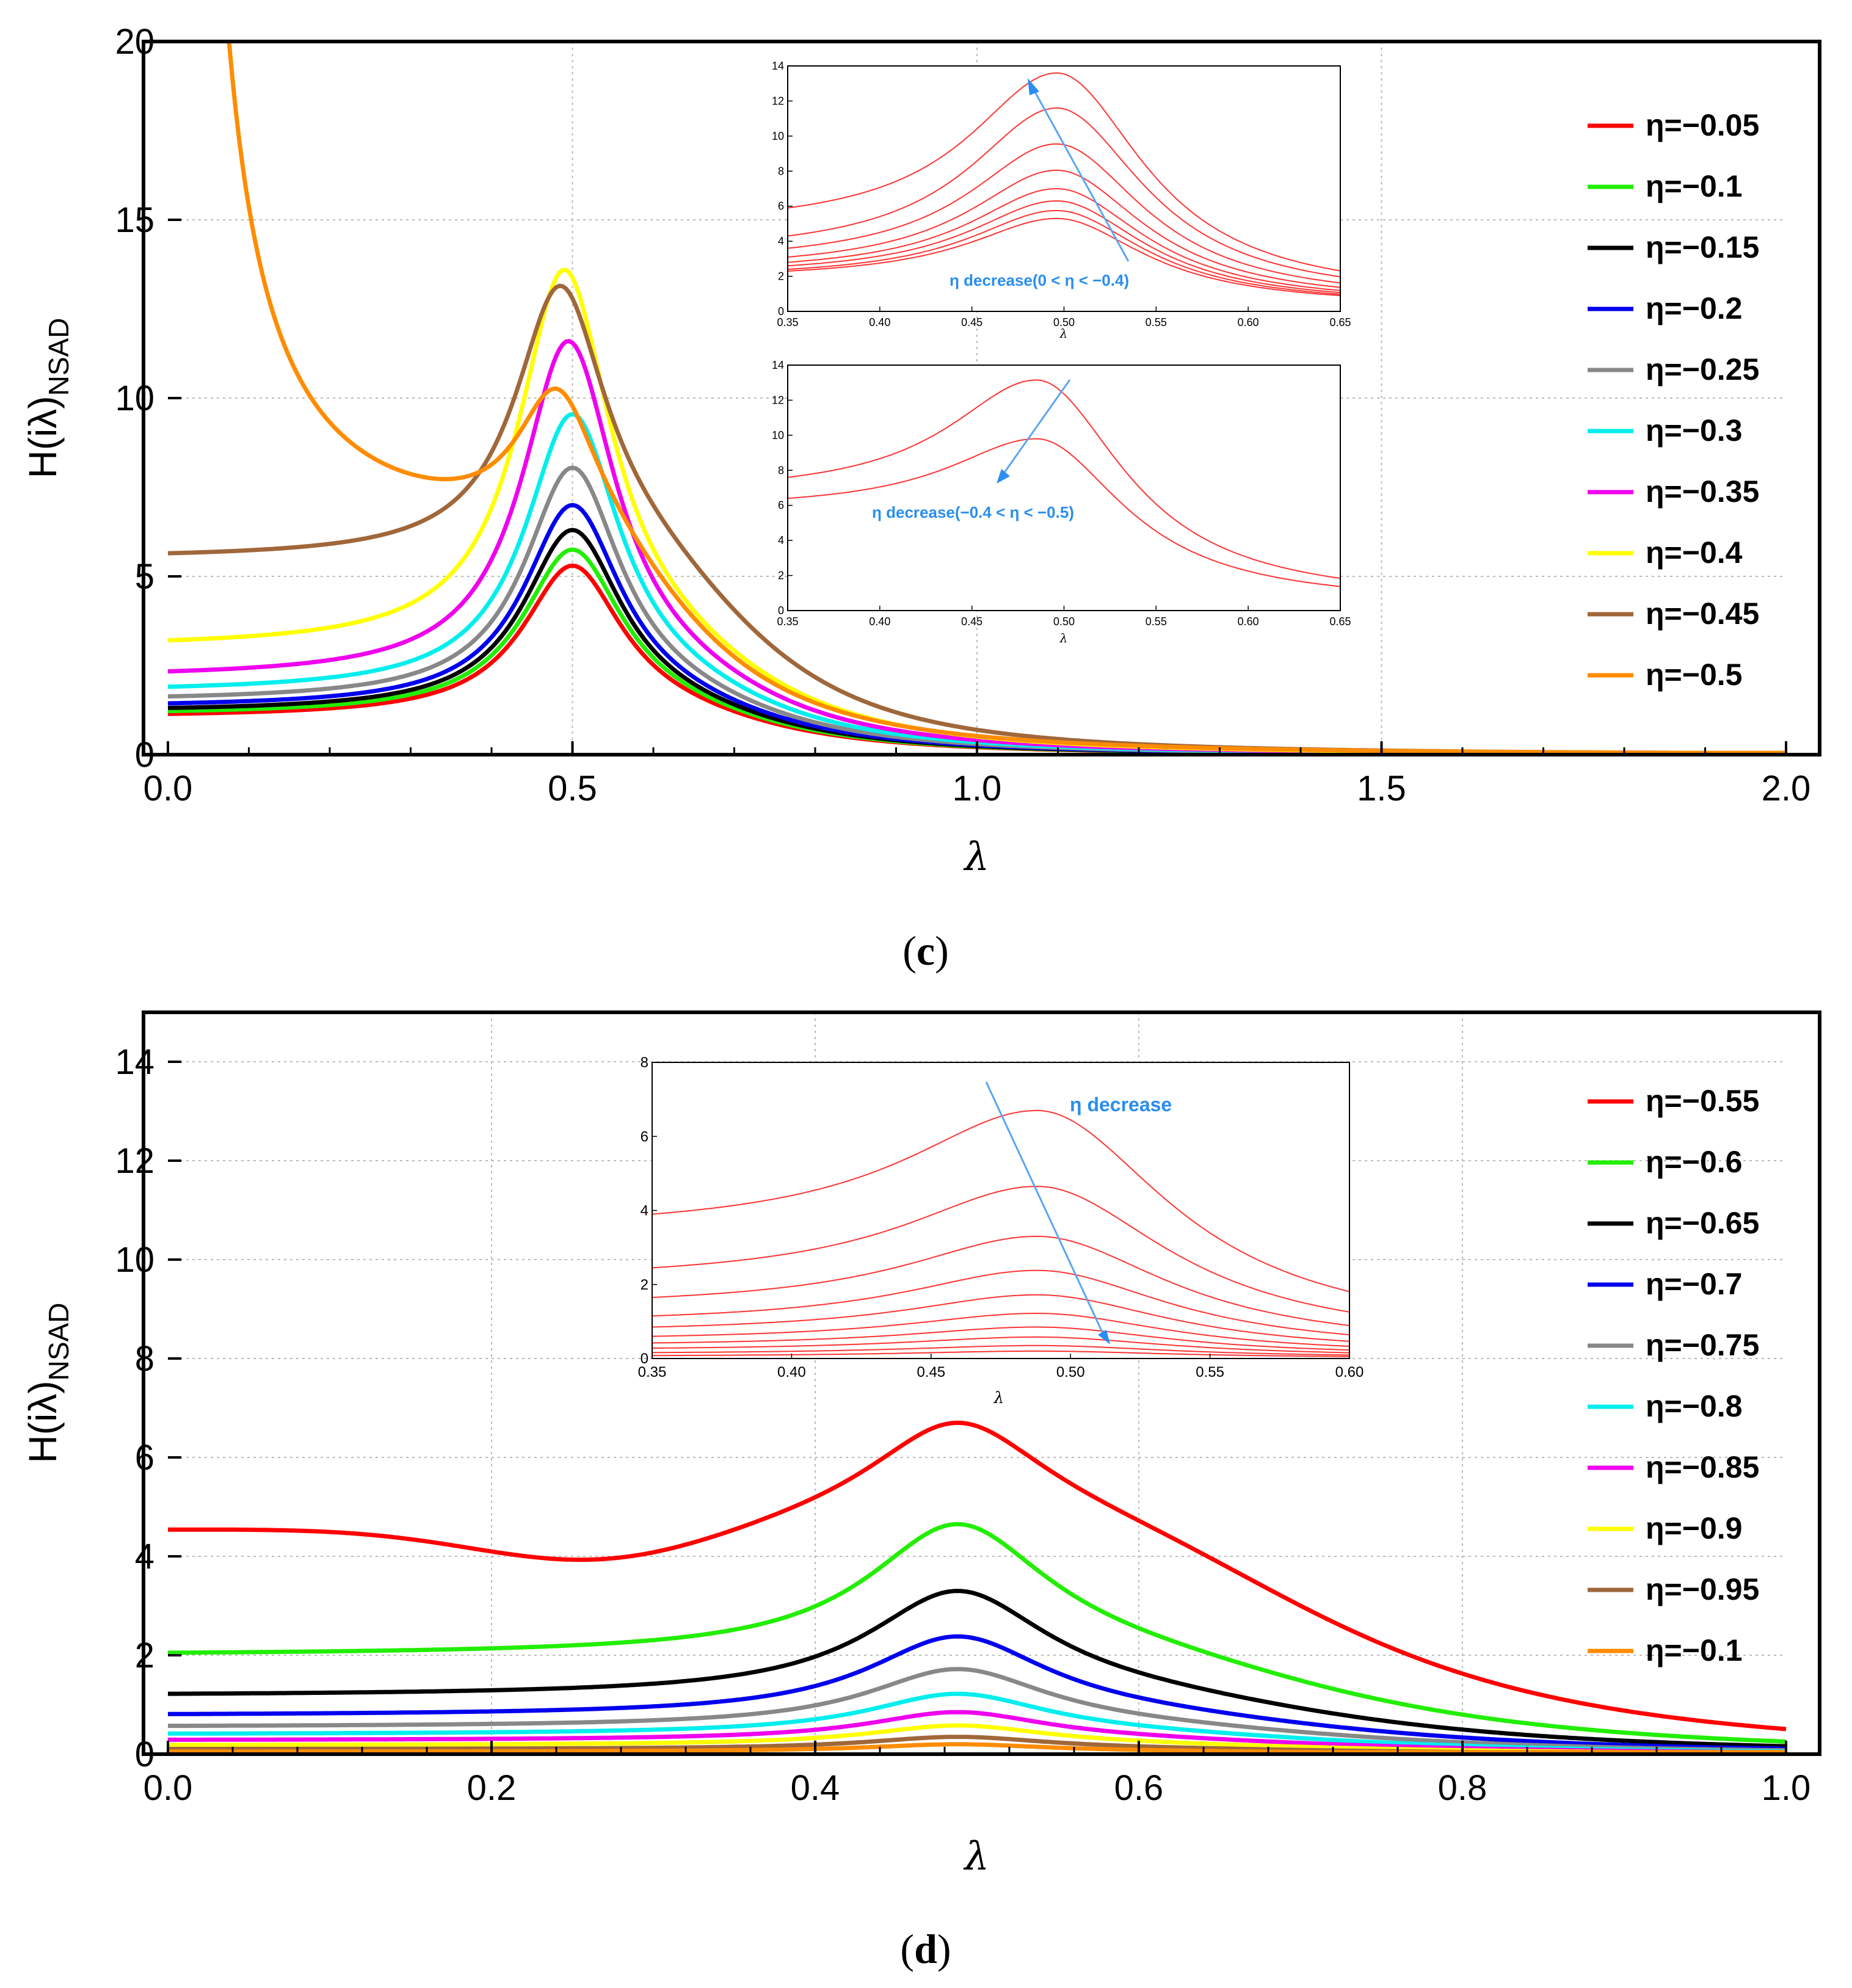 Image resolution: width=1852 pixels, height=1988 pixels. Describe the element at coordinates (1694, 675) in the screenshot. I see `legend-entry: η=−0.5` at that location.